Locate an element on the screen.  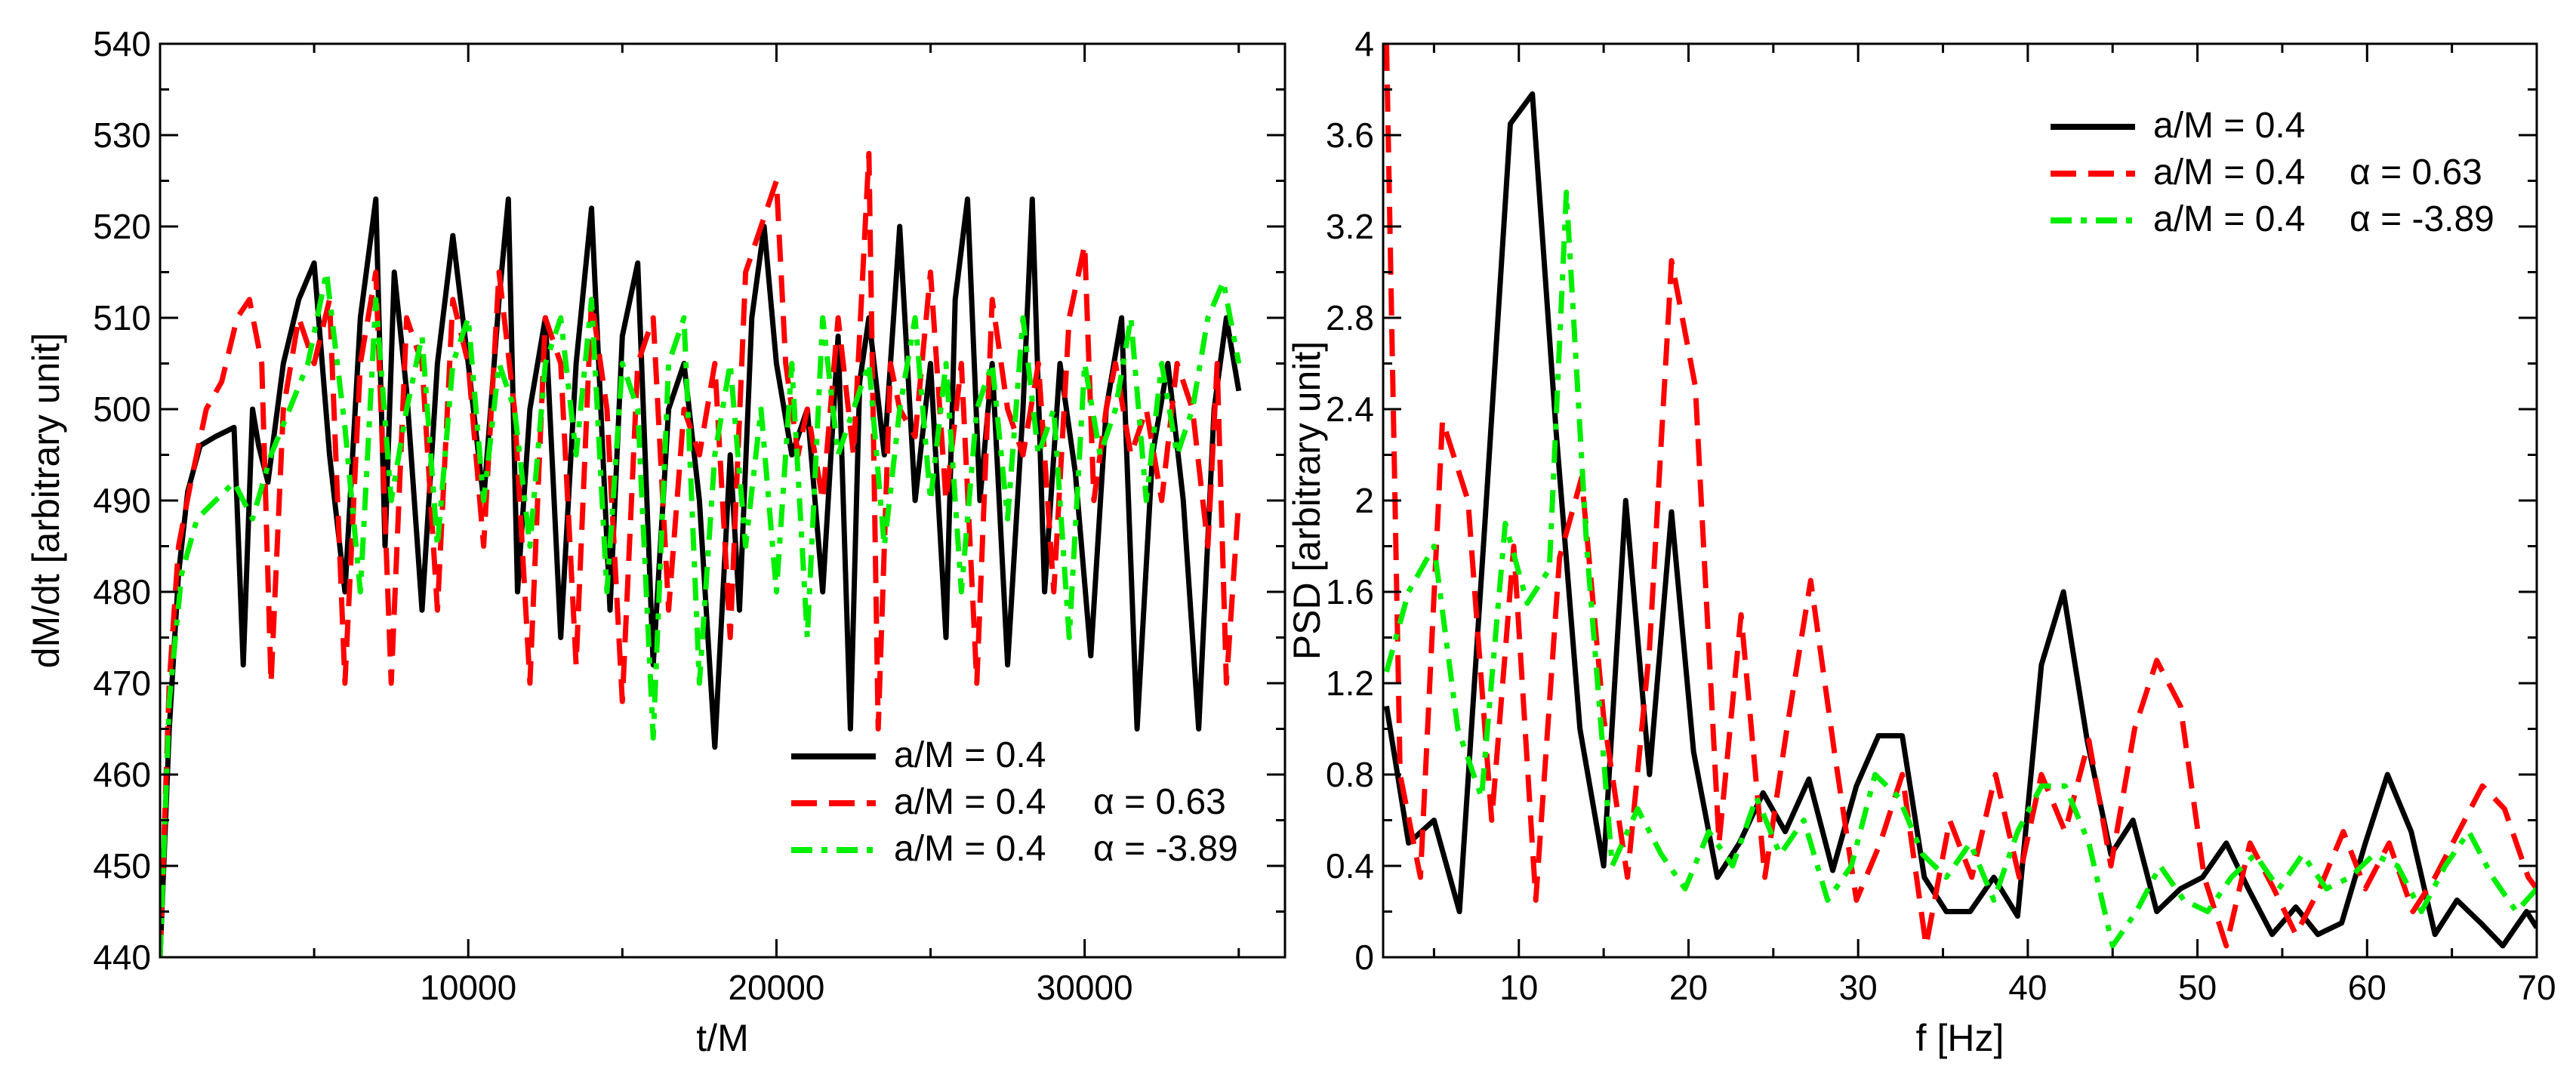
x-tick-label: 30 is located at coordinates (1858, 987).